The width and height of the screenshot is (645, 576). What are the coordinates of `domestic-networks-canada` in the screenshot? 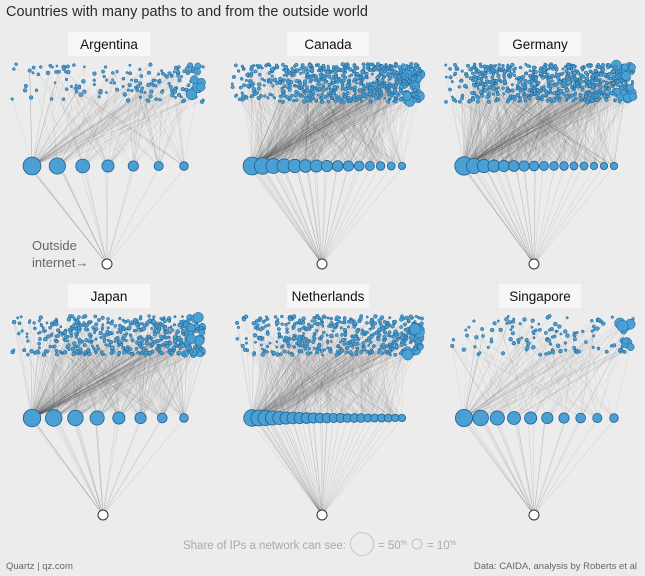 It's located at (328, 84).